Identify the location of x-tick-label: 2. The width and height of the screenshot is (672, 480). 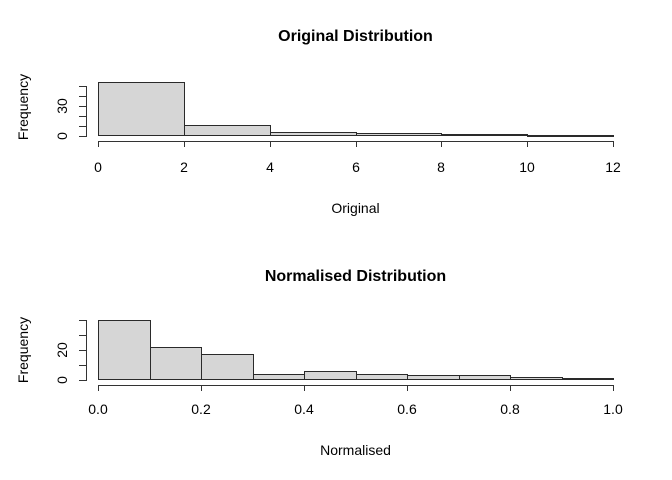
(184, 167).